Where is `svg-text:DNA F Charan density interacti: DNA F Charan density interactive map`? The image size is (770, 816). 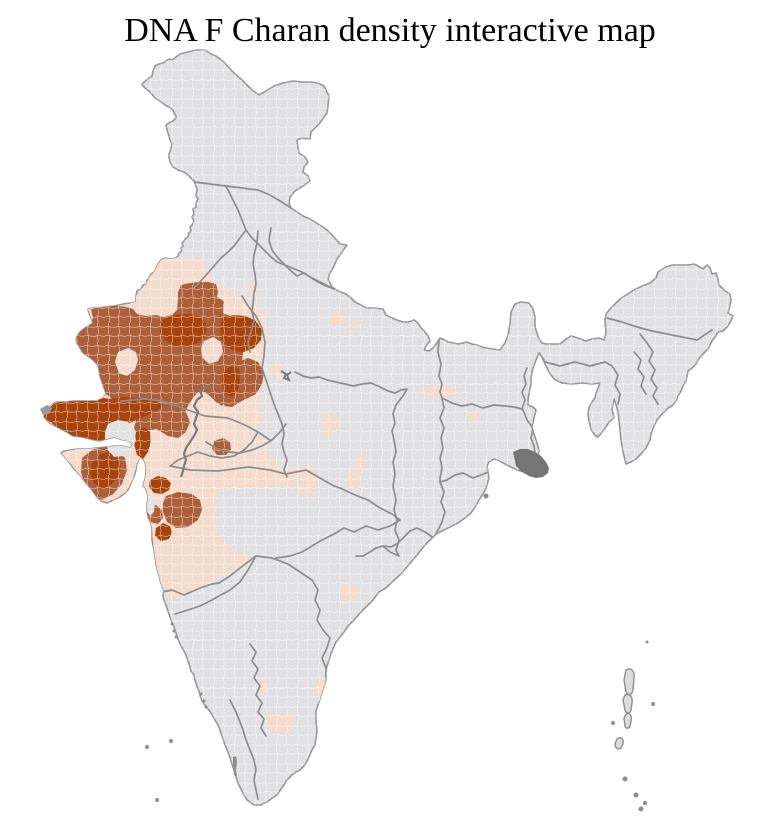 svg-text:DNA F Charan density interacti: DNA F Charan density interactive map is located at coordinates (390, 30).